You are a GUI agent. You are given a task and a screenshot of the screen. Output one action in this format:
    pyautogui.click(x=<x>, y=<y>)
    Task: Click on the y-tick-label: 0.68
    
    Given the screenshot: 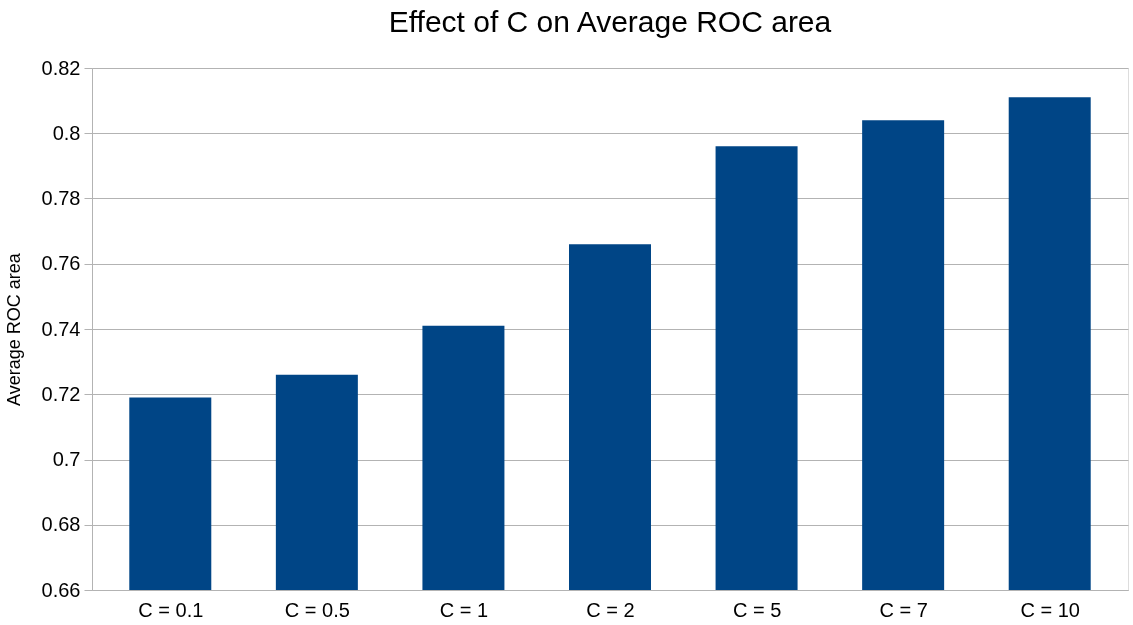 What is the action you would take?
    pyautogui.click(x=61, y=524)
    